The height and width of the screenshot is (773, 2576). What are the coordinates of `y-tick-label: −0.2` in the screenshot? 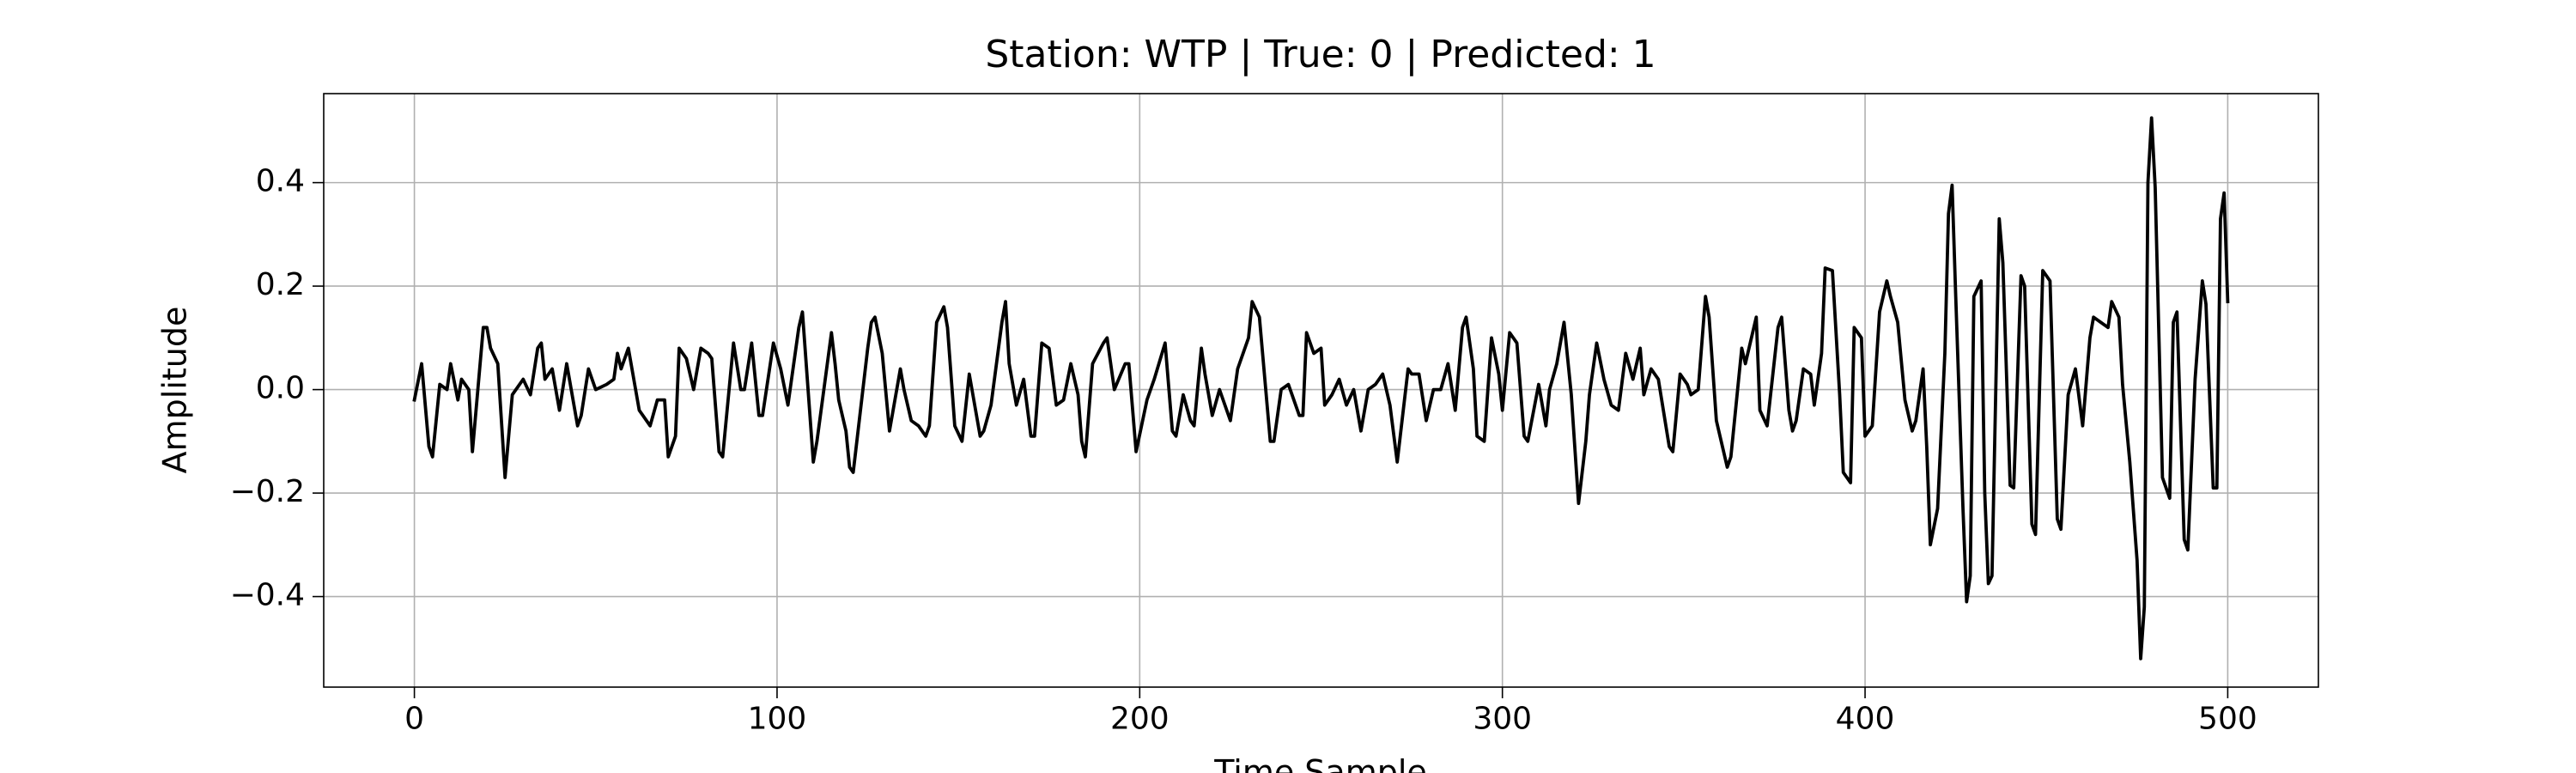 It's located at (268, 491).